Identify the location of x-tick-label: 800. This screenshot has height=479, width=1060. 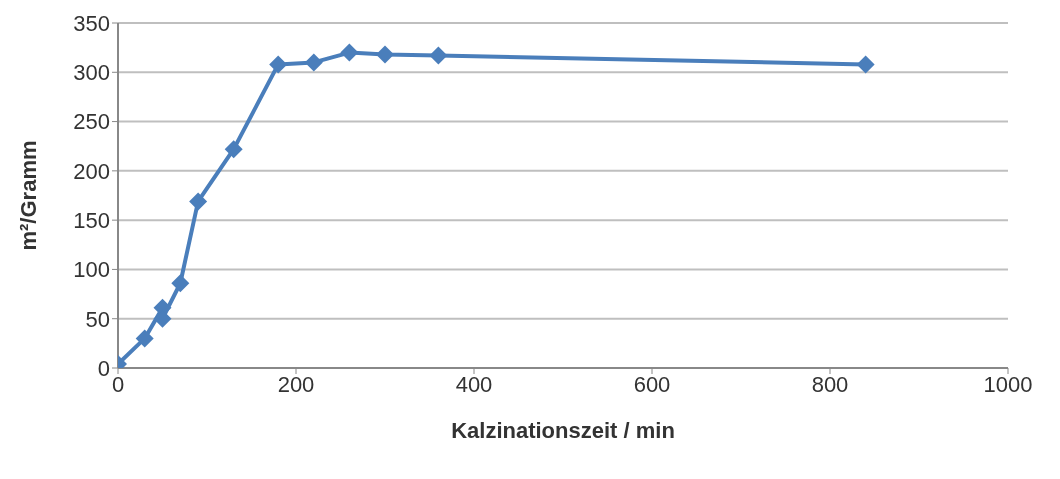
(830, 384).